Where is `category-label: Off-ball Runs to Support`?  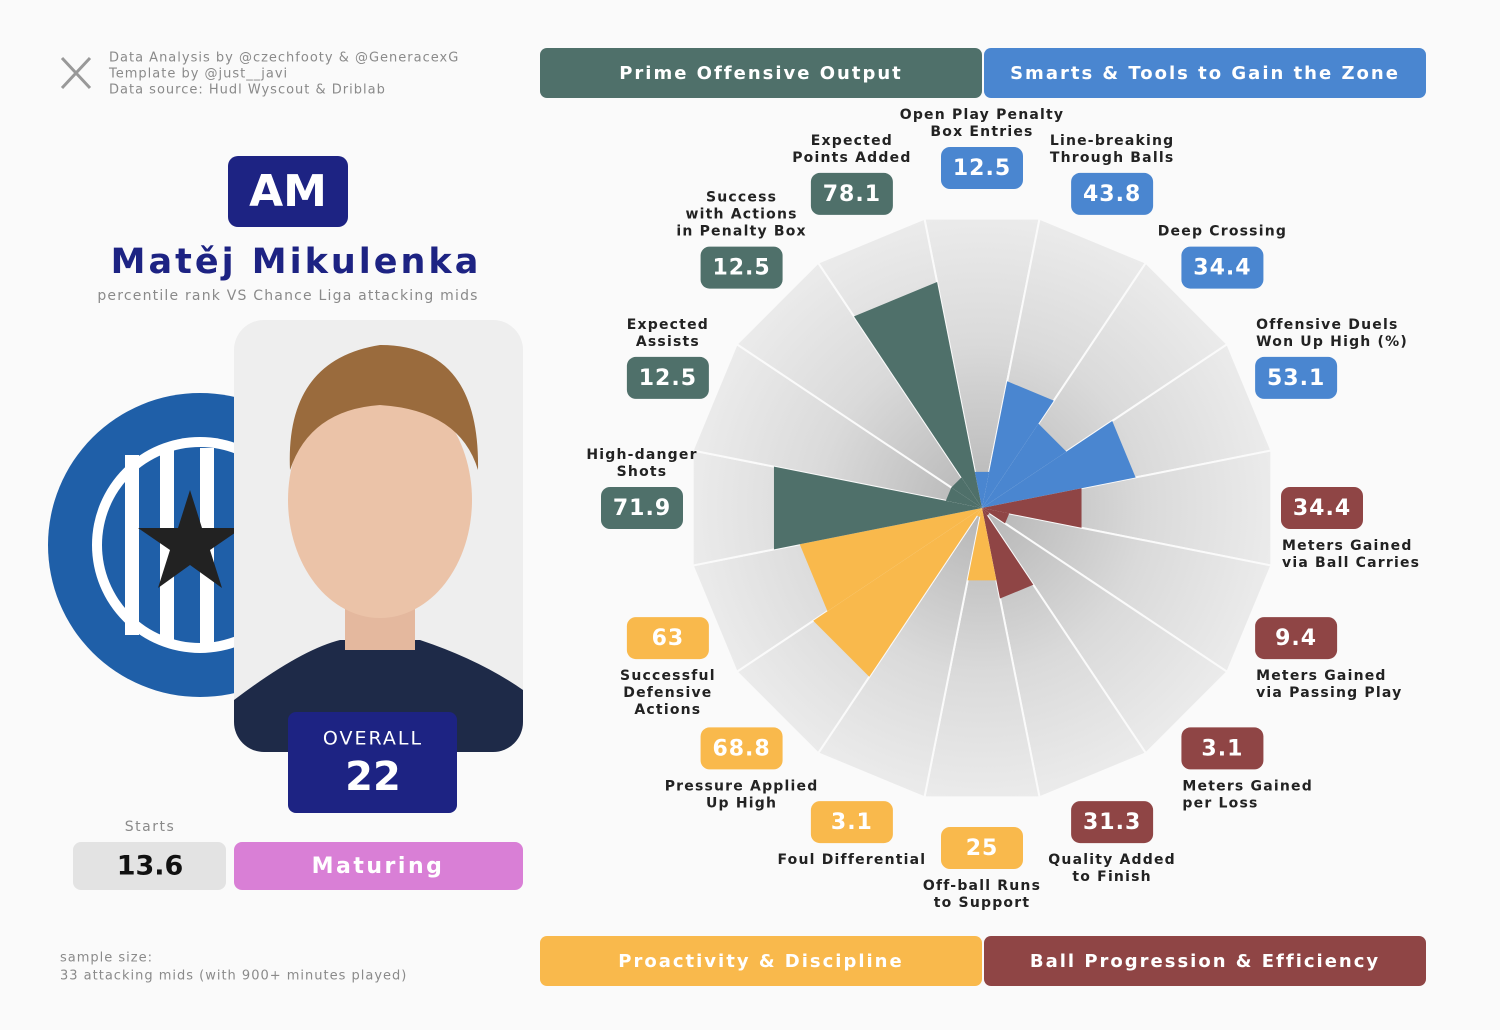 category-label: Off-ball Runs to Support is located at coordinates (982, 894).